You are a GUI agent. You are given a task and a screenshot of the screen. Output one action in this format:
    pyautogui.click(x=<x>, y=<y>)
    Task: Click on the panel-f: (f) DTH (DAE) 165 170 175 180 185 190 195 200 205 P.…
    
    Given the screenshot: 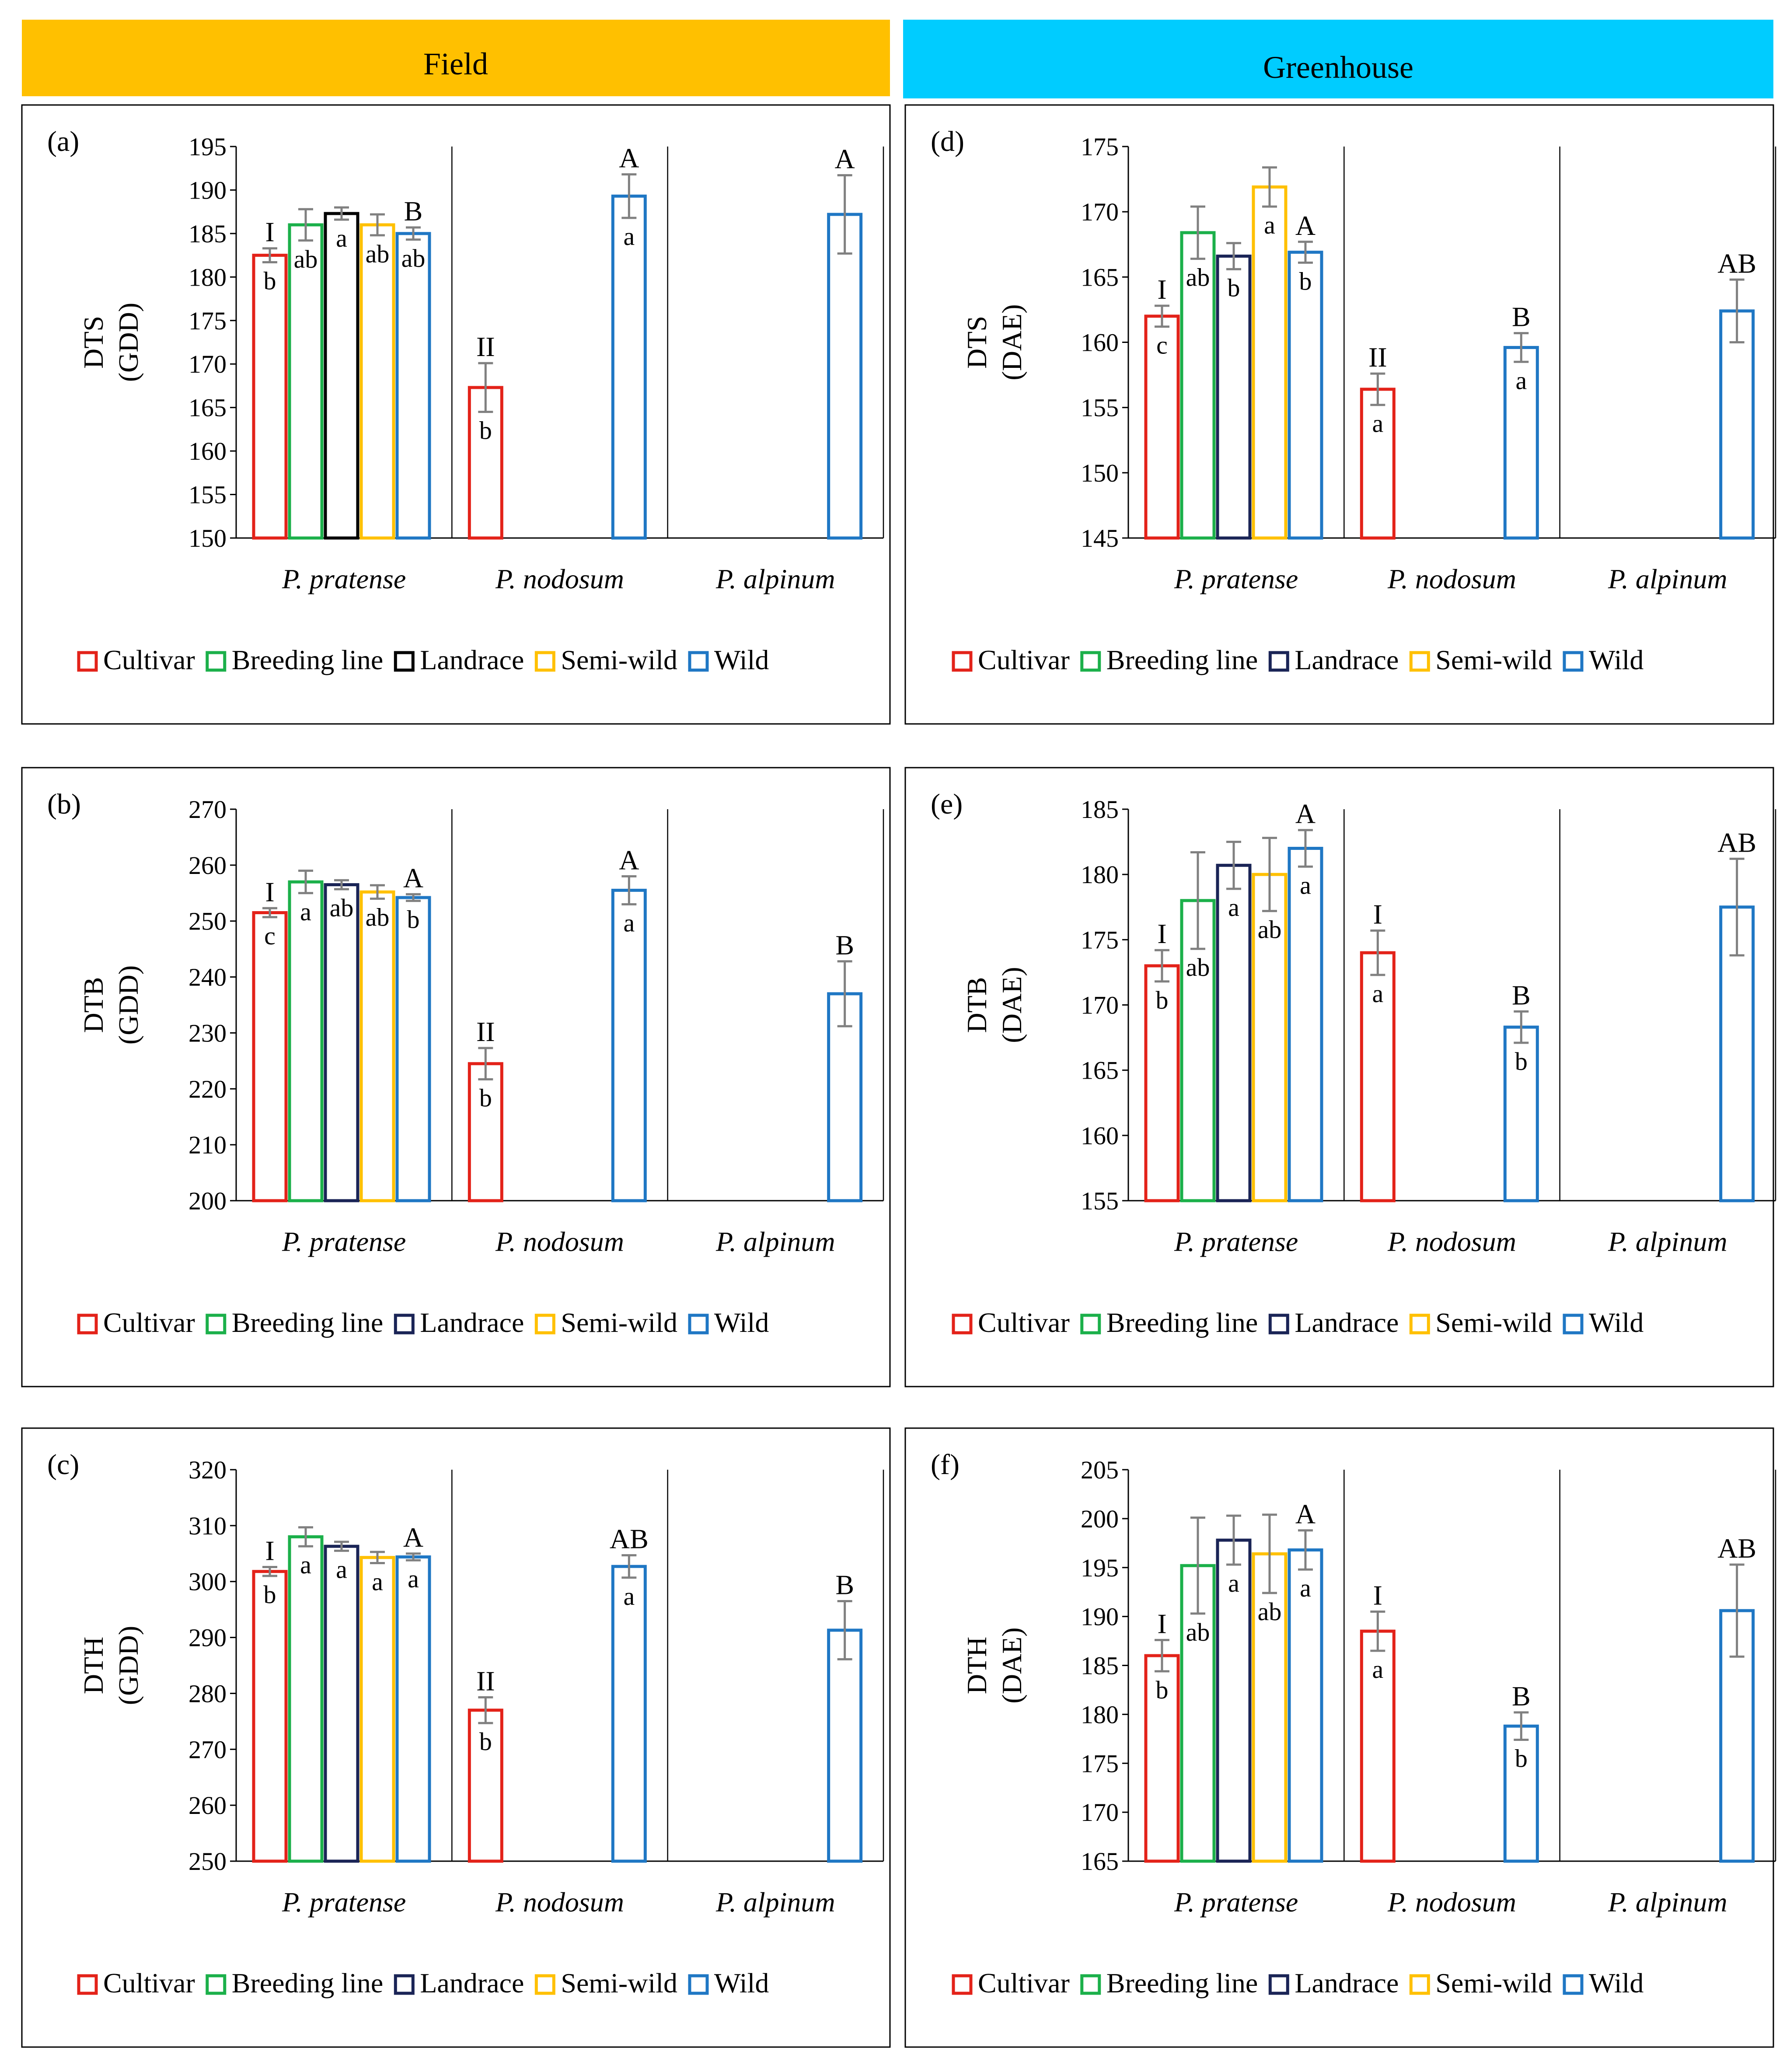 What is the action you would take?
    pyautogui.click(x=1340, y=1737)
    